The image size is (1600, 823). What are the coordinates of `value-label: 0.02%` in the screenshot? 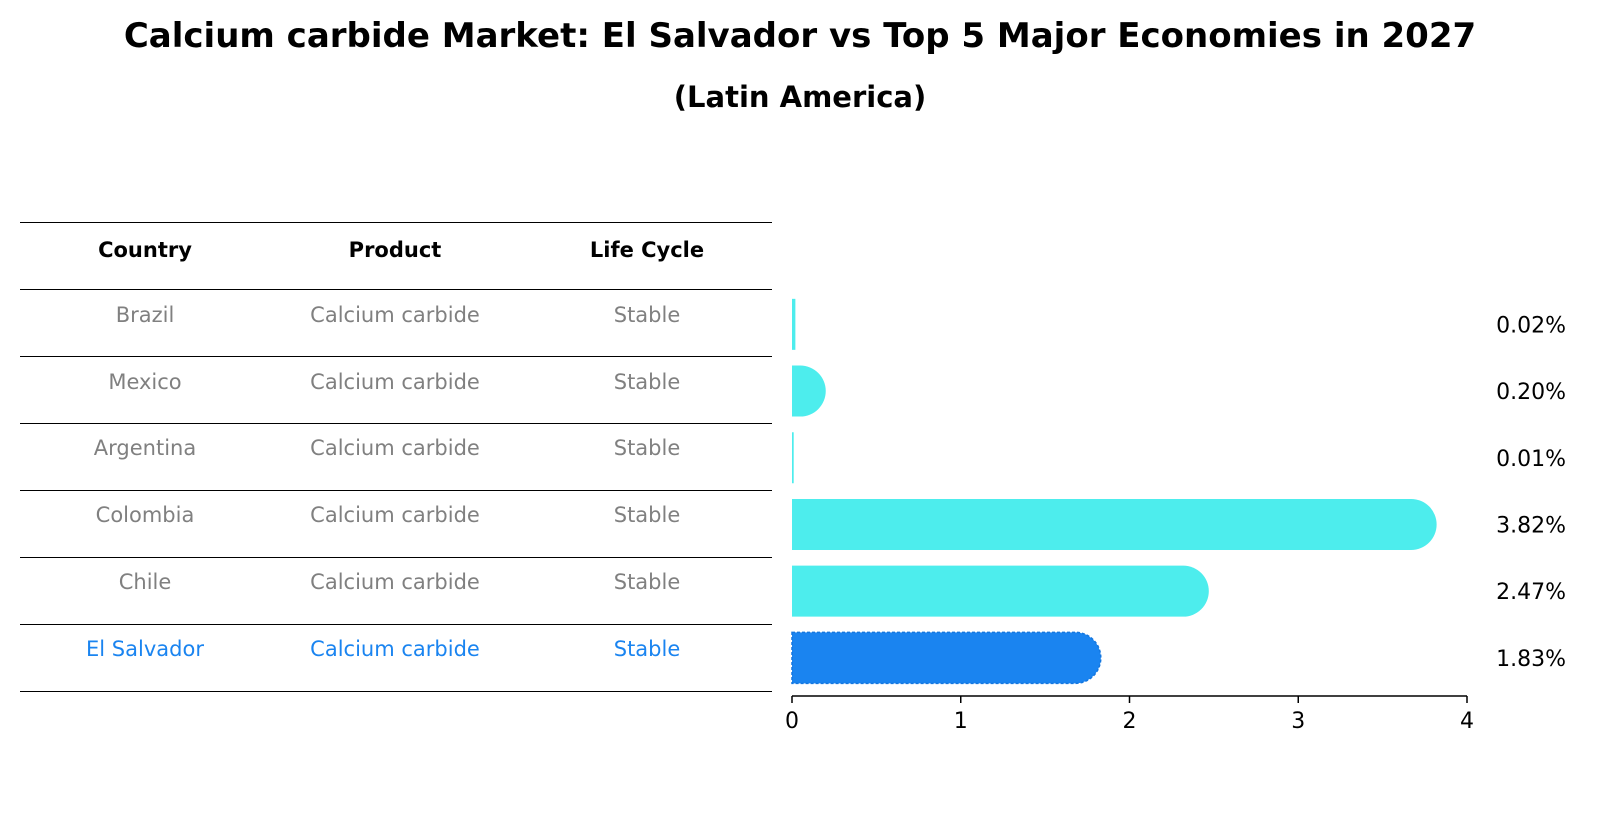 It's located at (1531, 325).